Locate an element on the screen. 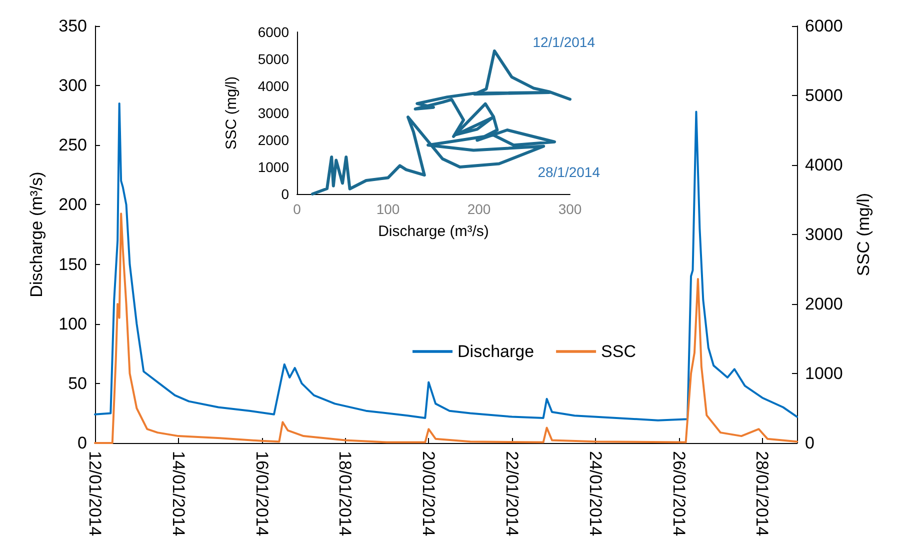  y-tick-label: 5000 is located at coordinates (274, 59).